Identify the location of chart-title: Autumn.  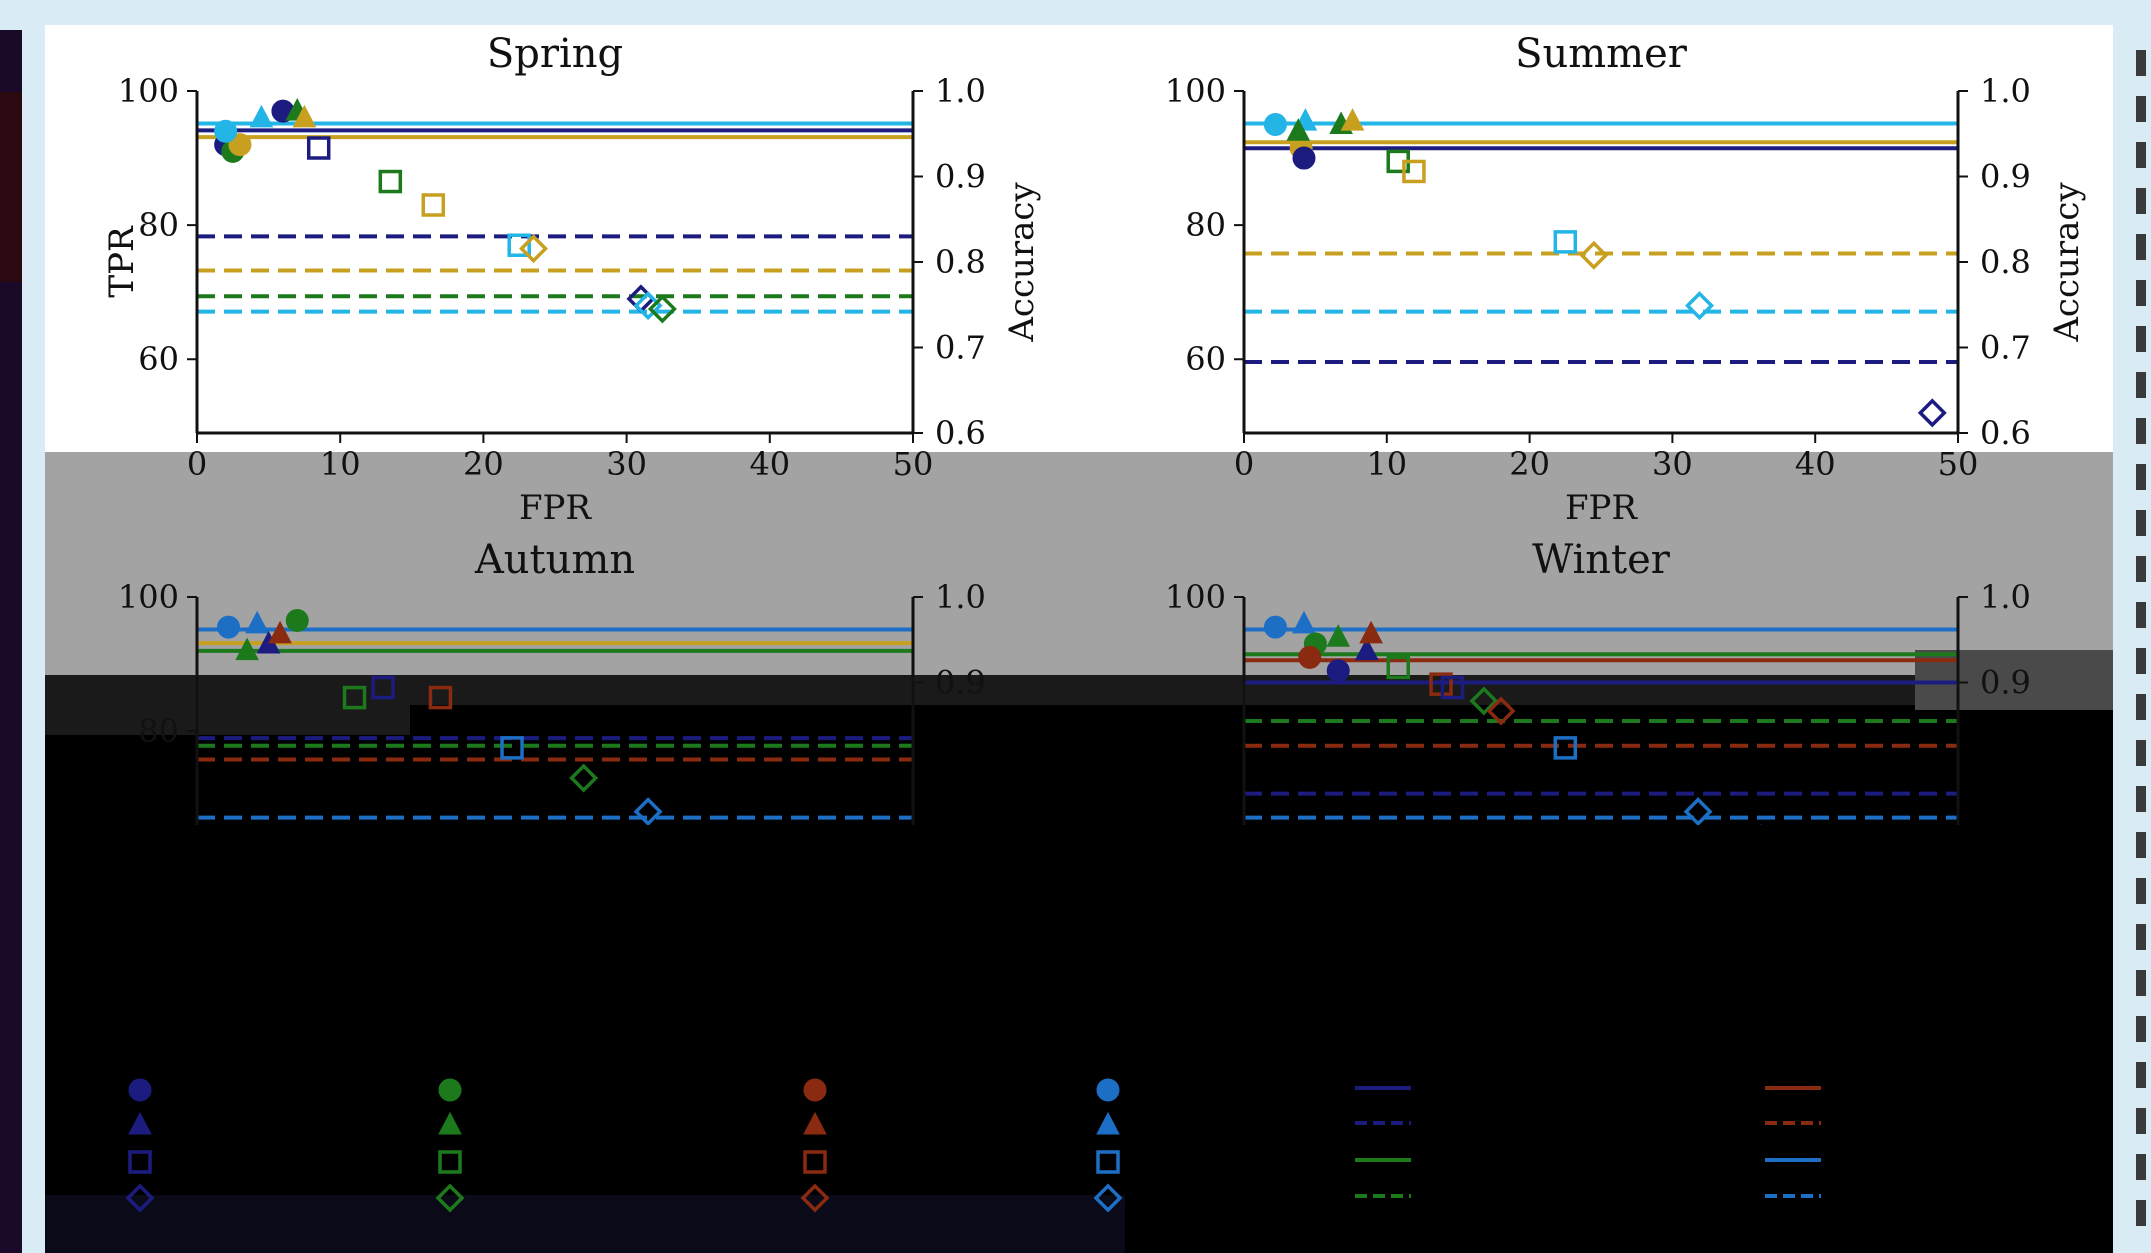
(554, 560).